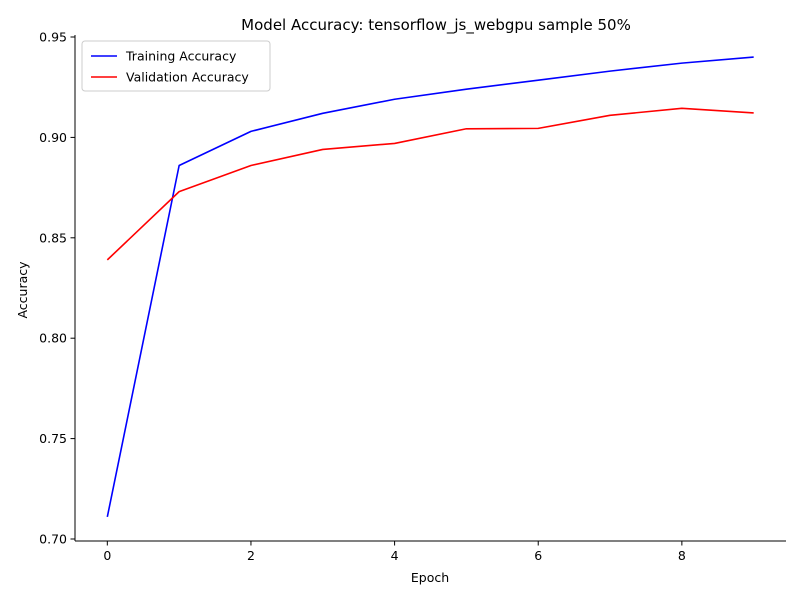  Describe the element at coordinates (430, 577) in the screenshot. I see `x-axis-label: Epoch` at that location.